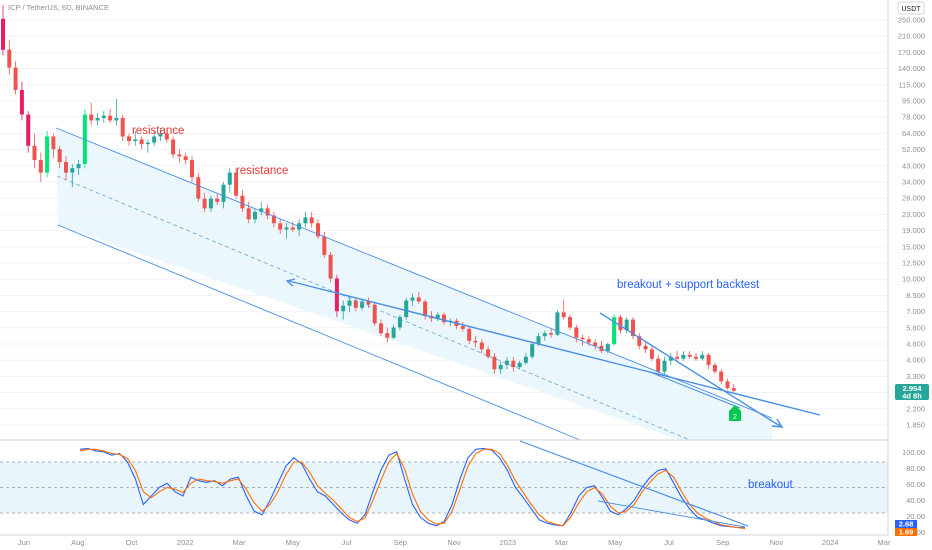 The height and width of the screenshot is (550, 932). What do you see at coordinates (913, 388) in the screenshot?
I see `current-price-value: 2.954` at bounding box center [913, 388].